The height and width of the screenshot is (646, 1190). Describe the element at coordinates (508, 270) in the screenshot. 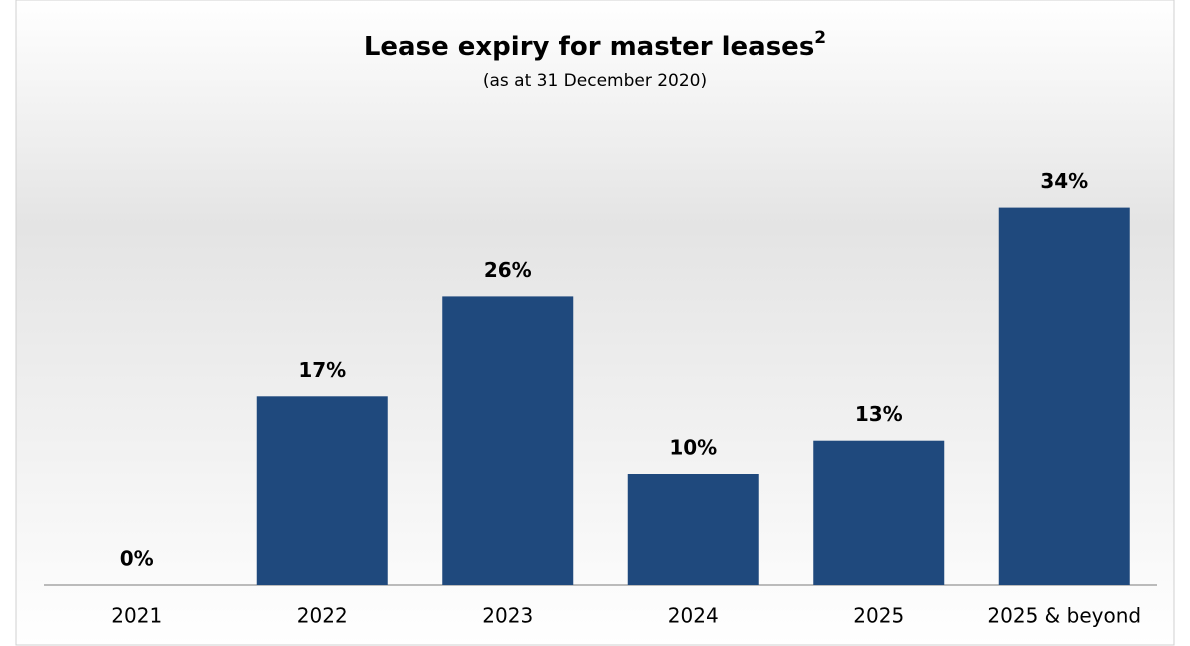

I see `value-label: 26%` at that location.